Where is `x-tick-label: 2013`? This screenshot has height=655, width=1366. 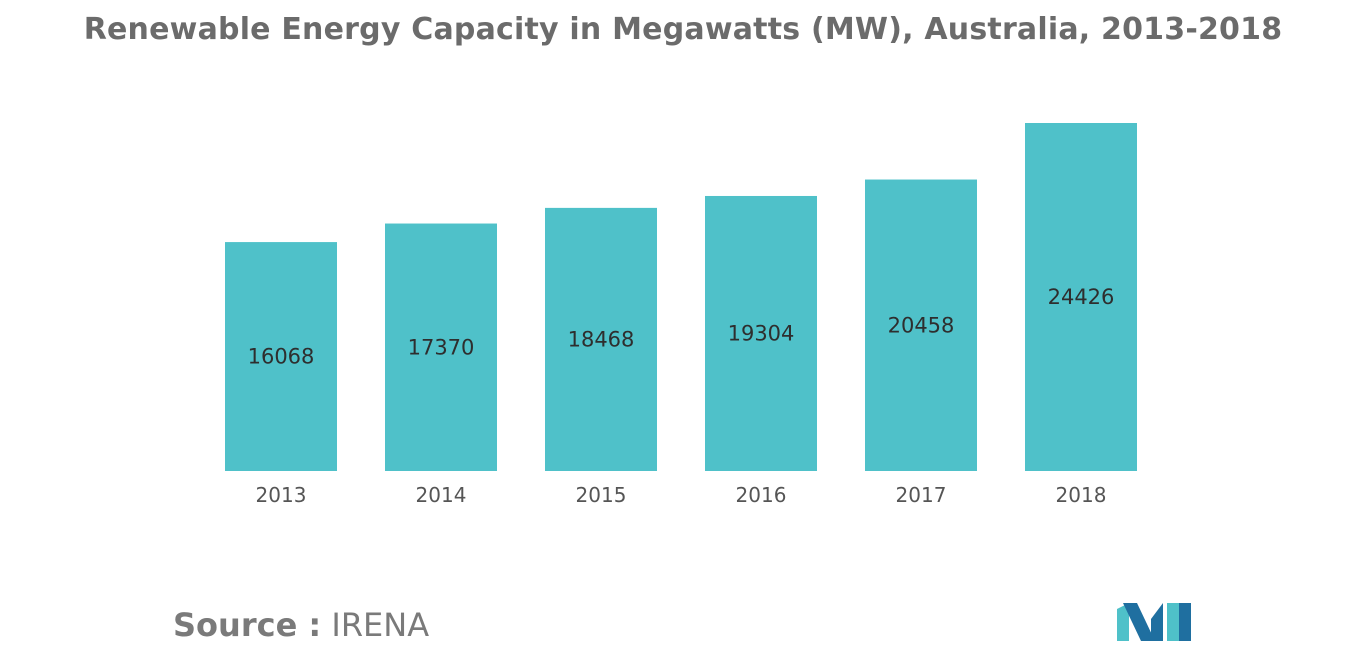
x-tick-label: 2013 is located at coordinates (281, 495).